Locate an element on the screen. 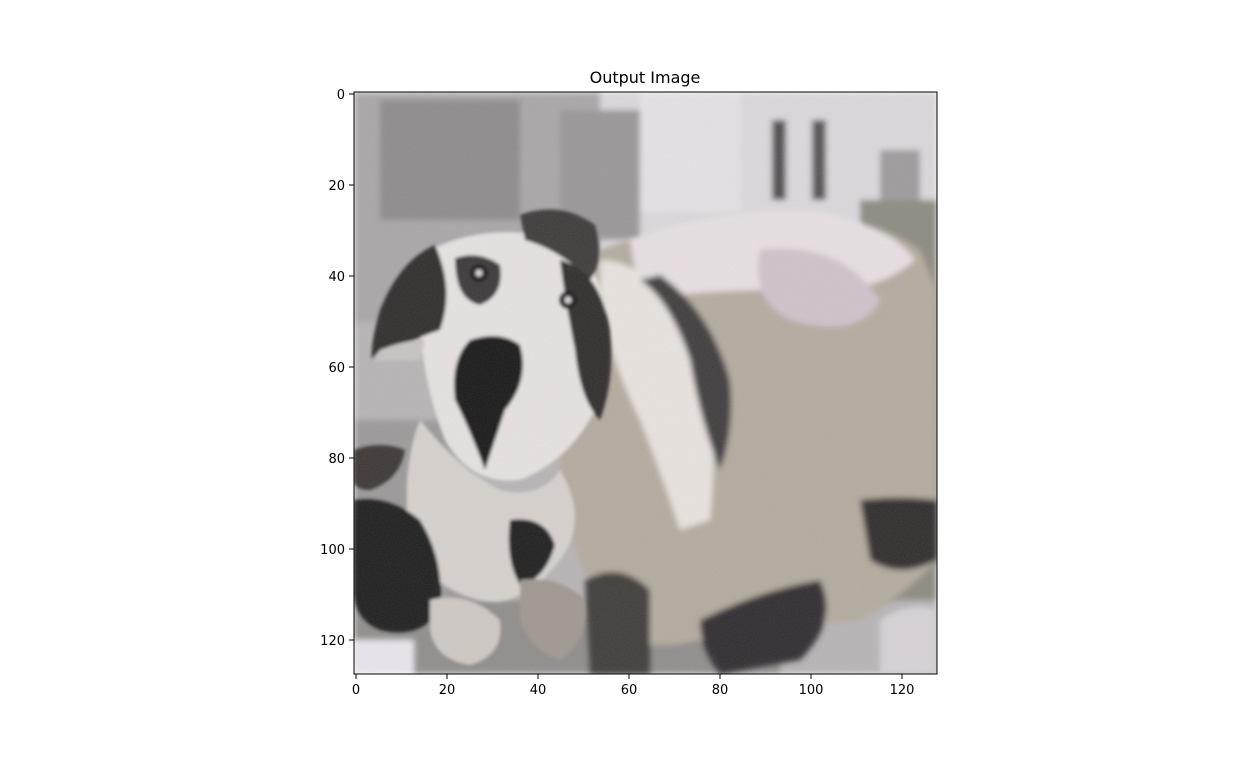  y-tick: 0 is located at coordinates (345, 95).